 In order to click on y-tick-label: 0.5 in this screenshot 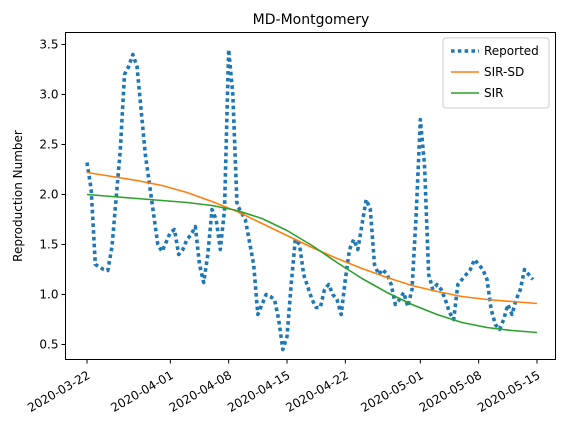, I will do `click(48, 345)`.